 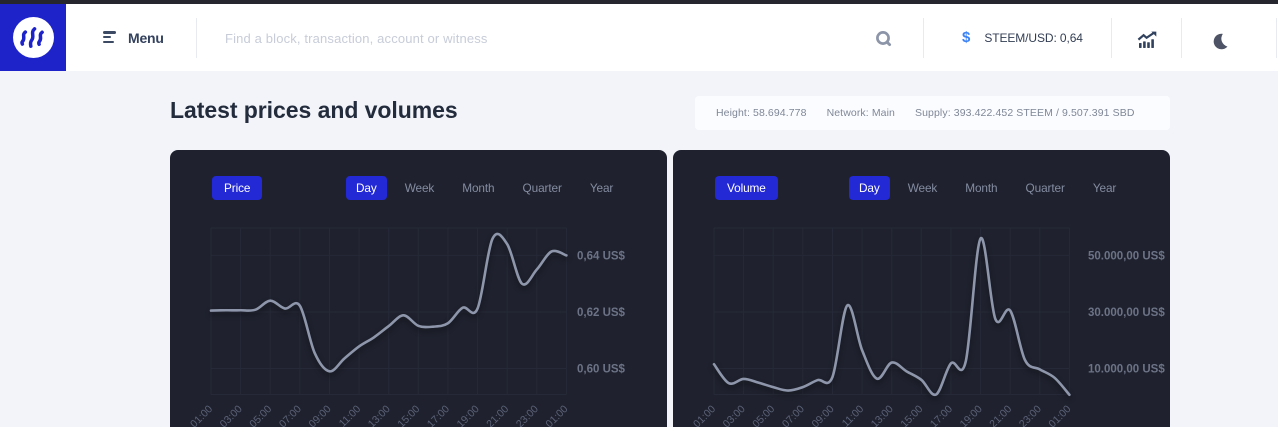 What do you see at coordinates (545, 38) in the screenshot?
I see `search-input` at bounding box center [545, 38].